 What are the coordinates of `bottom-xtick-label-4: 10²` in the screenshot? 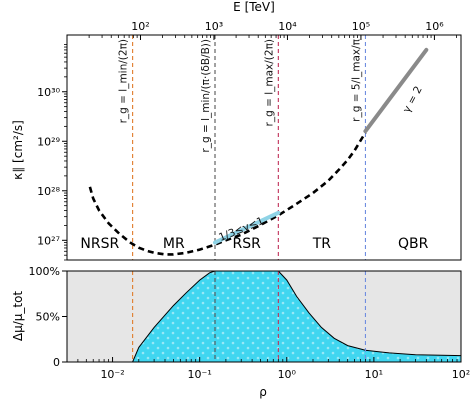 It's located at (461, 374).